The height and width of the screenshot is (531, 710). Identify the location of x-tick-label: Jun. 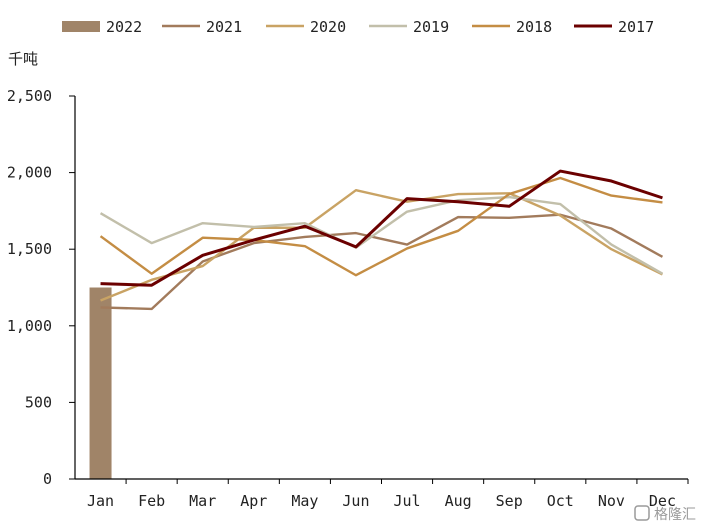
(355, 501).